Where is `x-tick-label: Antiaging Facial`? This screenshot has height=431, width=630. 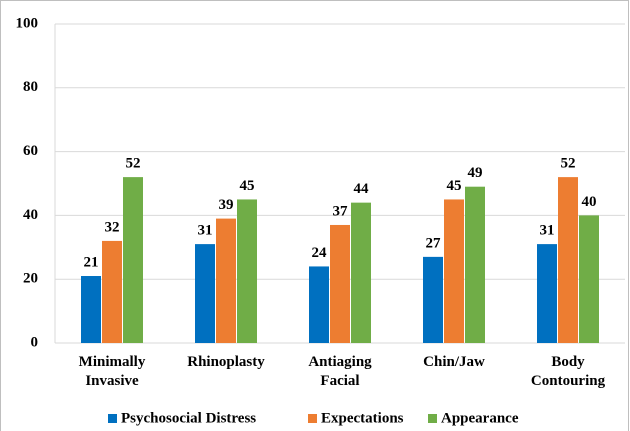
x-tick-label: Antiaging Facial is located at coordinates (340, 371).